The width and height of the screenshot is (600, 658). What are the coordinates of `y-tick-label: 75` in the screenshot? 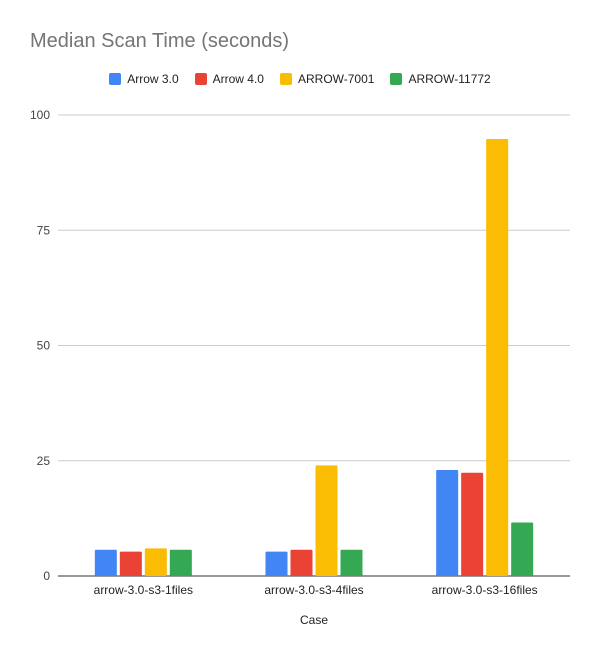 It's located at (44, 230).